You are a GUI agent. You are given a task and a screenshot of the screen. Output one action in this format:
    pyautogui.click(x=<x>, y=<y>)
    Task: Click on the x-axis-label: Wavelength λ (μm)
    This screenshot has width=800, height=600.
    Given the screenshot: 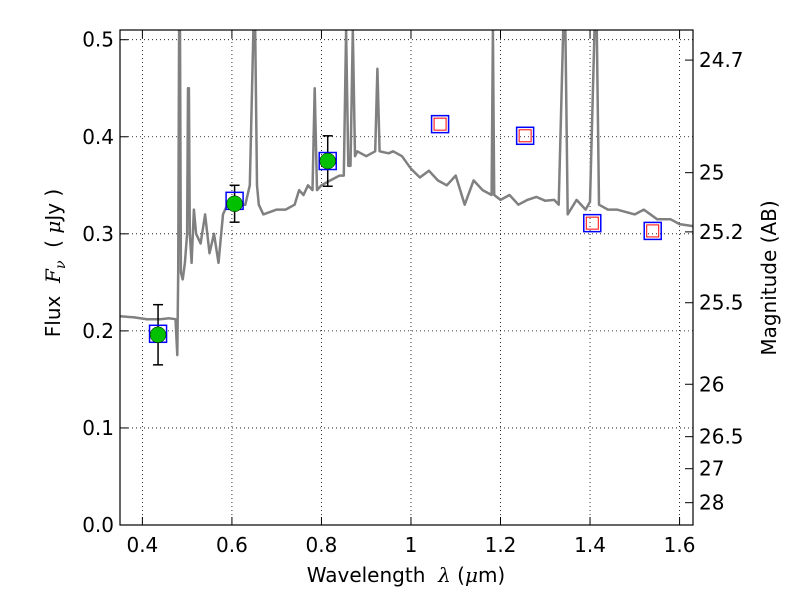 What is the action you would take?
    pyautogui.click(x=406, y=575)
    